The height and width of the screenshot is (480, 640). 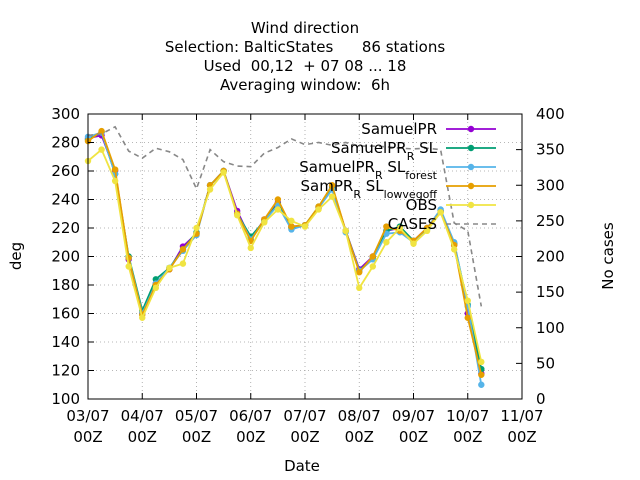 I want to click on x-tick-label-date: 11/07, so click(x=521, y=416).